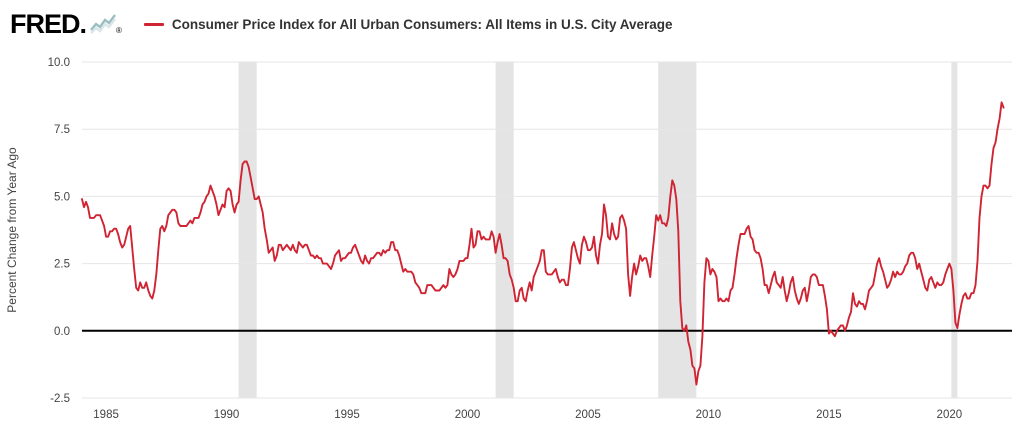  What do you see at coordinates (119, 30) in the screenshot?
I see `fred-logo-registered-mark: ®` at bounding box center [119, 30].